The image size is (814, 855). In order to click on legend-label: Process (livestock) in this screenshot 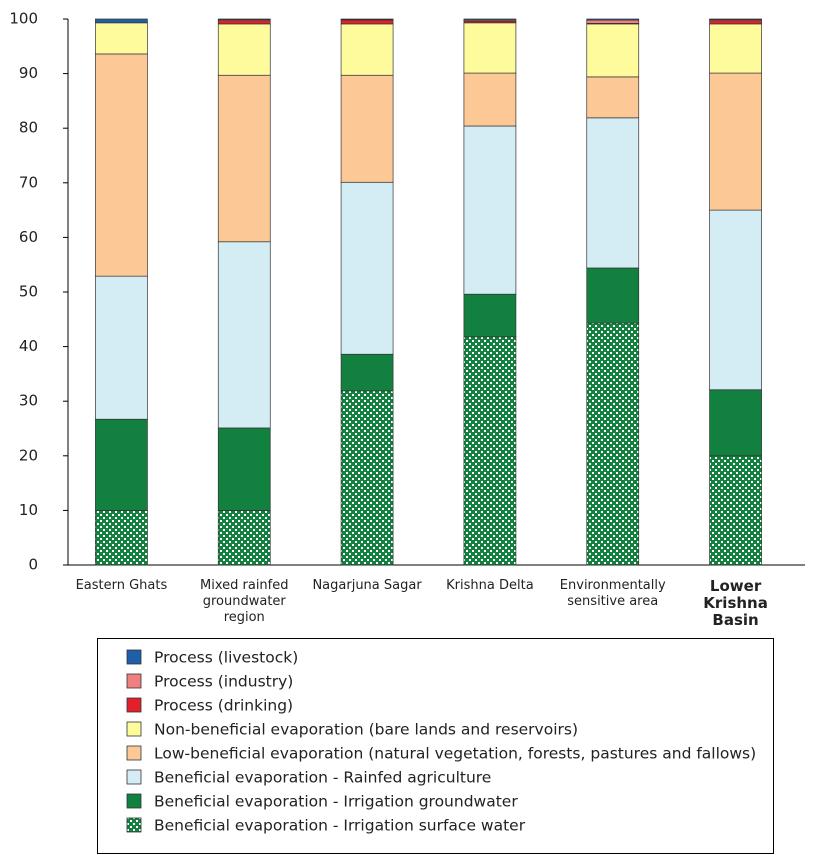, I will do `click(226, 658)`.